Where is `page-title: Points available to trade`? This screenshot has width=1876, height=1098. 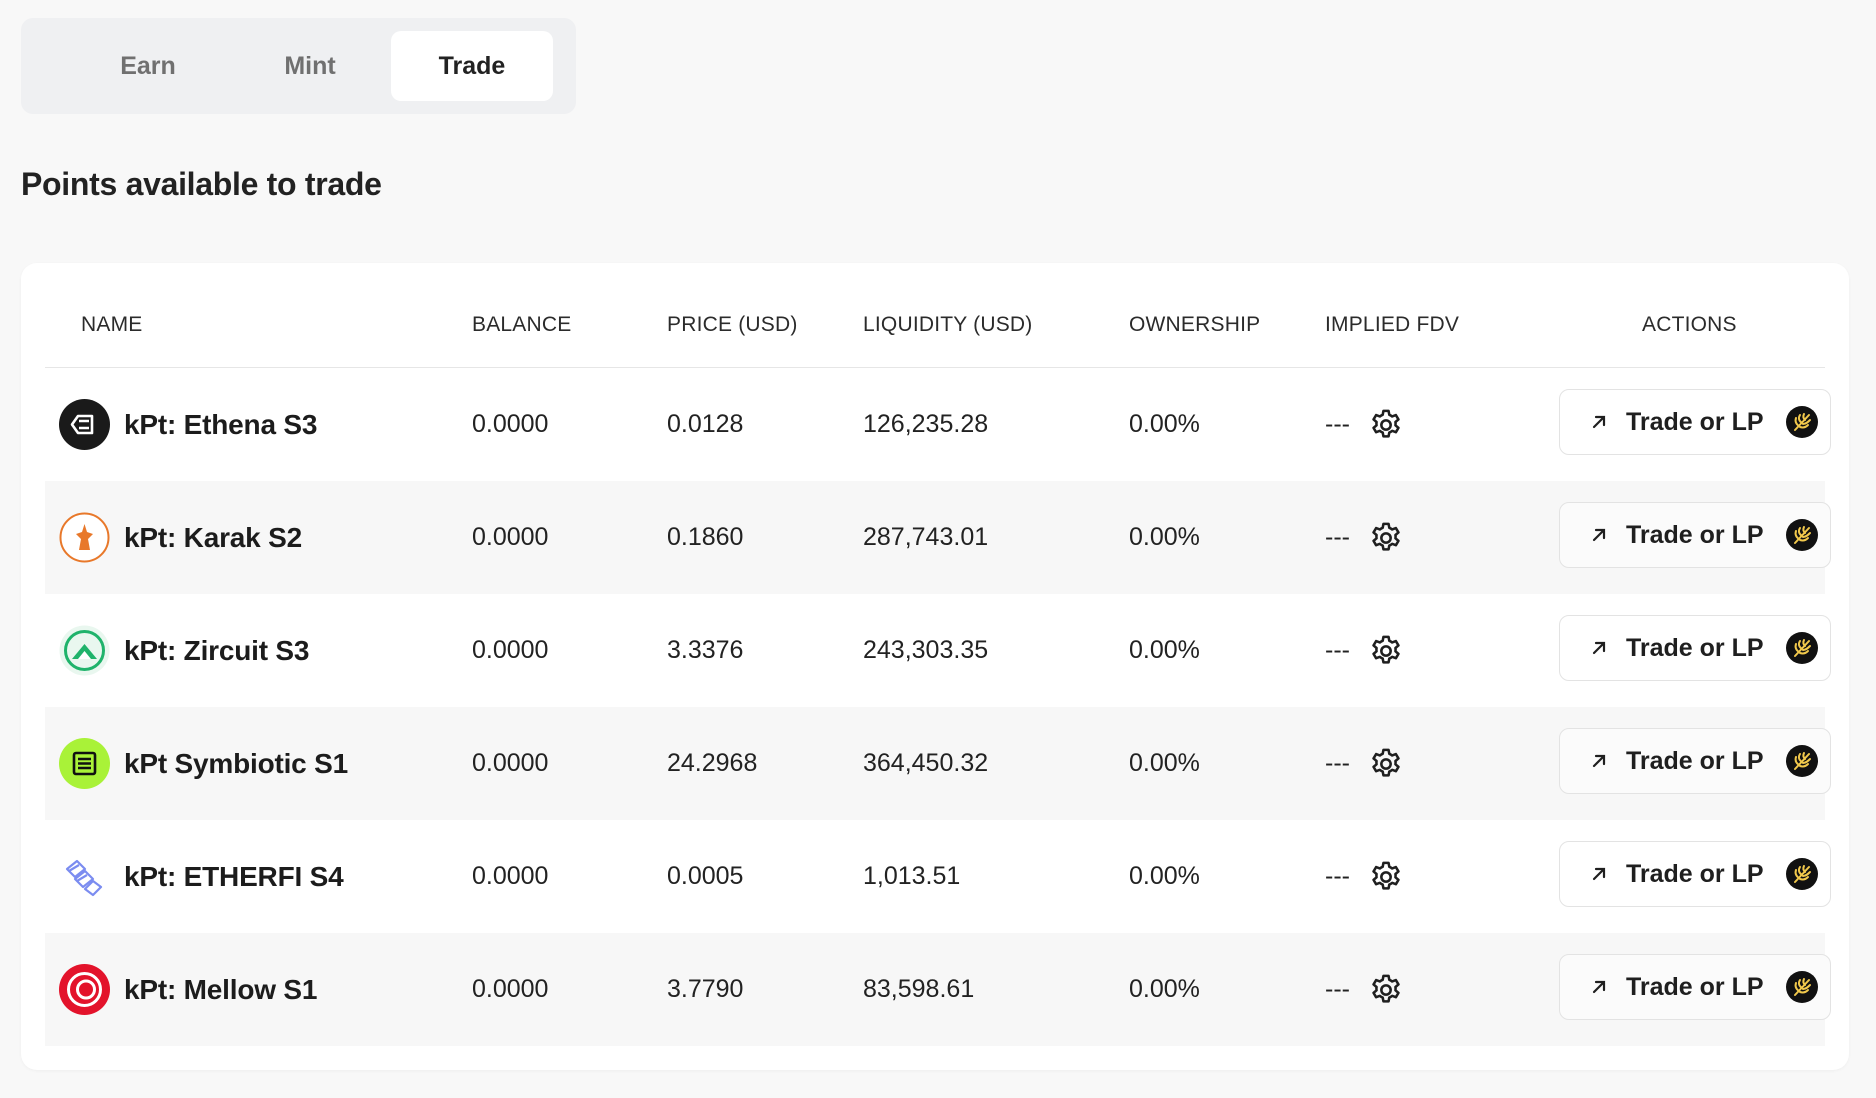 page-title: Points available to trade is located at coordinates (201, 184).